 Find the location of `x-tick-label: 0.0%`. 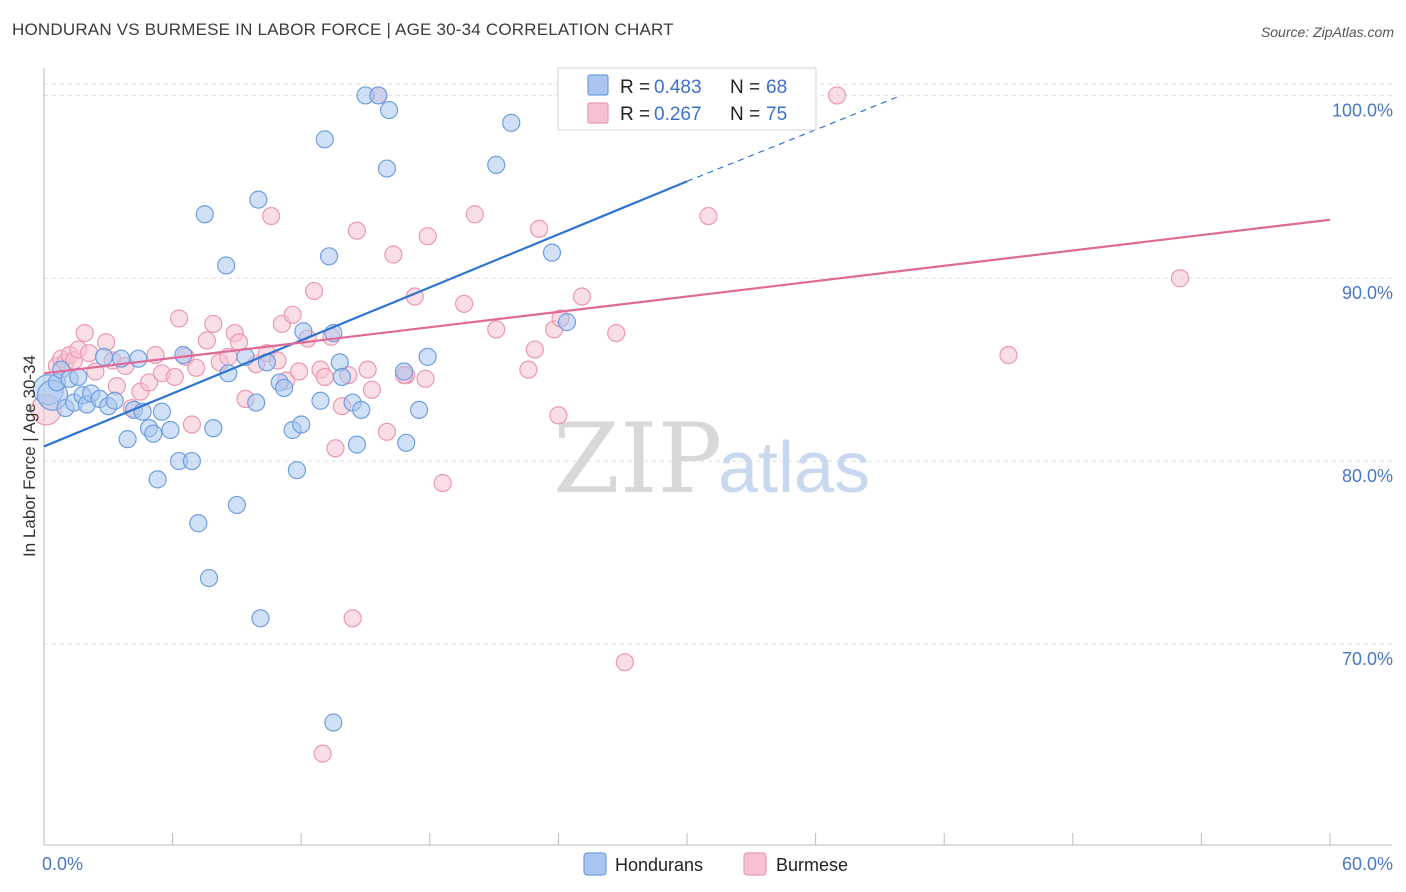

x-tick-label: 0.0% is located at coordinates (62, 864).